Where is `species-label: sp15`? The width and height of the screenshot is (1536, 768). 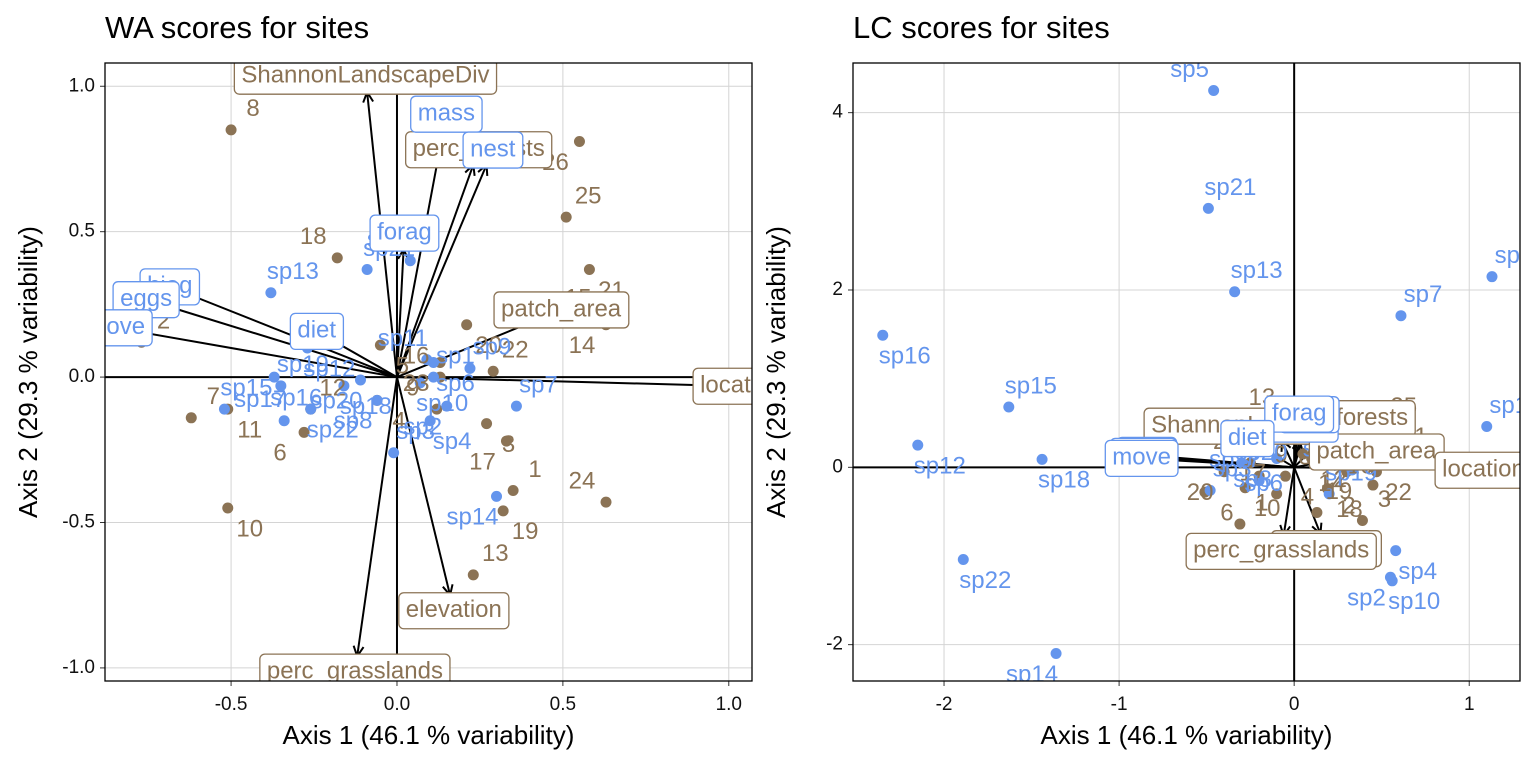 species-label: sp15 is located at coordinates (1031, 385).